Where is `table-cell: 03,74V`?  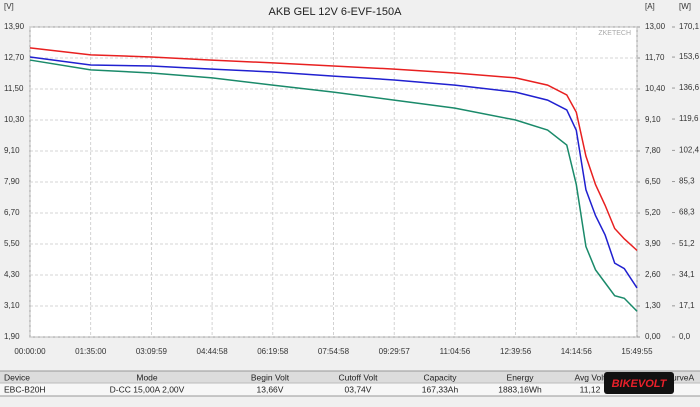
table-cell: 03,74V is located at coordinates (358, 389).